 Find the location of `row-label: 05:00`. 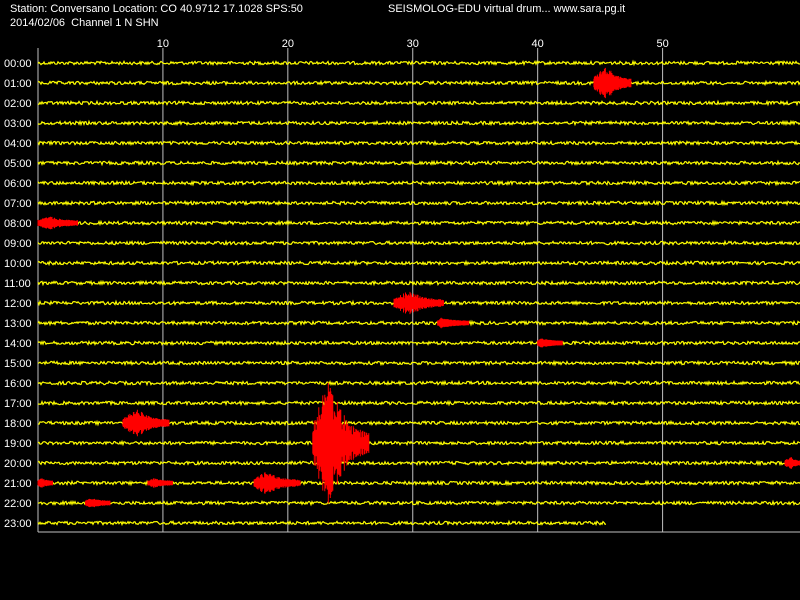

row-label: 05:00 is located at coordinates (18, 164).